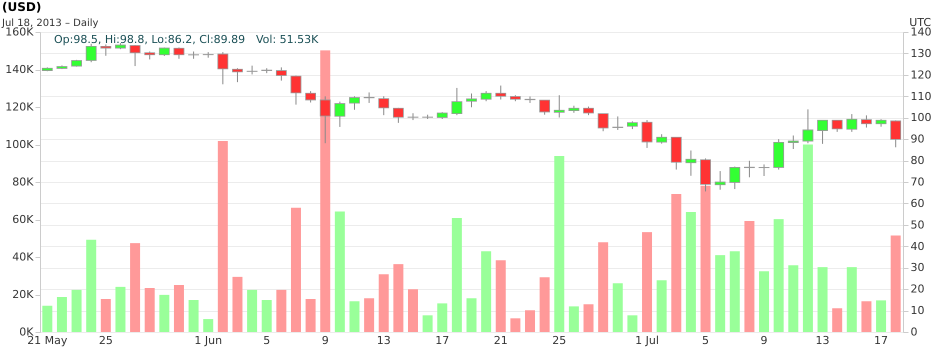 The image size is (940, 348). I want to click on chart-title: (USD), so click(22, 7).